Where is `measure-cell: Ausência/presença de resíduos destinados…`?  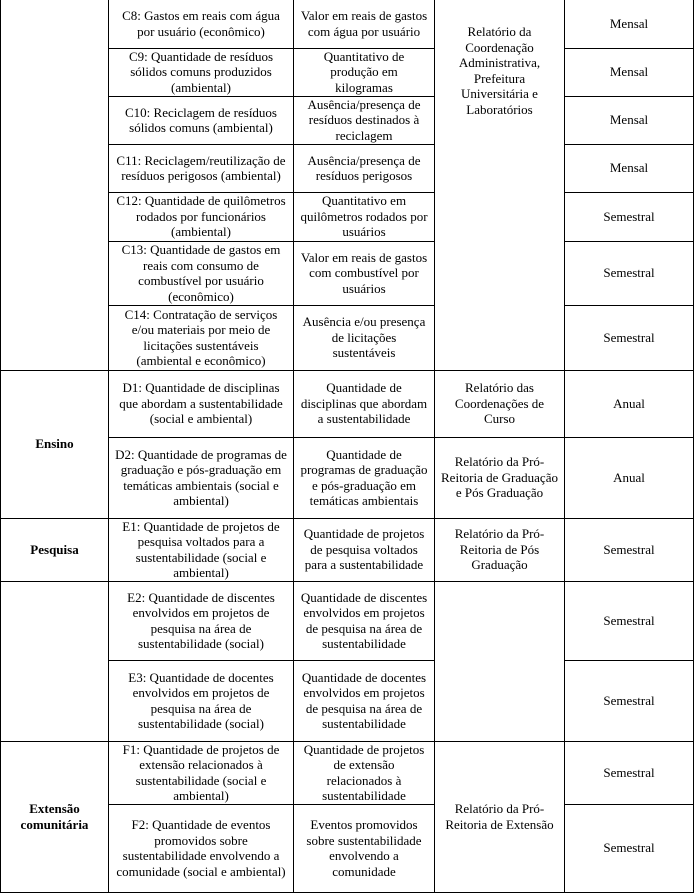
measure-cell: Ausência/presença de resíduos destinados… is located at coordinates (364, 120).